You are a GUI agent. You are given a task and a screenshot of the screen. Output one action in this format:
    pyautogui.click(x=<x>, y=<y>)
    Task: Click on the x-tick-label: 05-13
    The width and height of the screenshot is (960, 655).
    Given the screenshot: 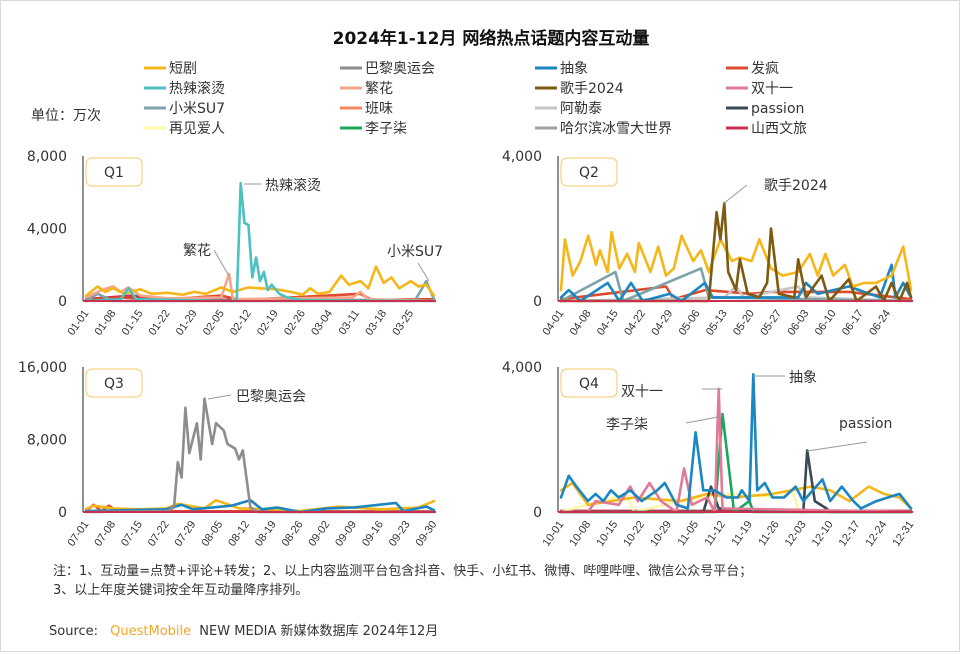 What is the action you would take?
    pyautogui.click(x=717, y=323)
    